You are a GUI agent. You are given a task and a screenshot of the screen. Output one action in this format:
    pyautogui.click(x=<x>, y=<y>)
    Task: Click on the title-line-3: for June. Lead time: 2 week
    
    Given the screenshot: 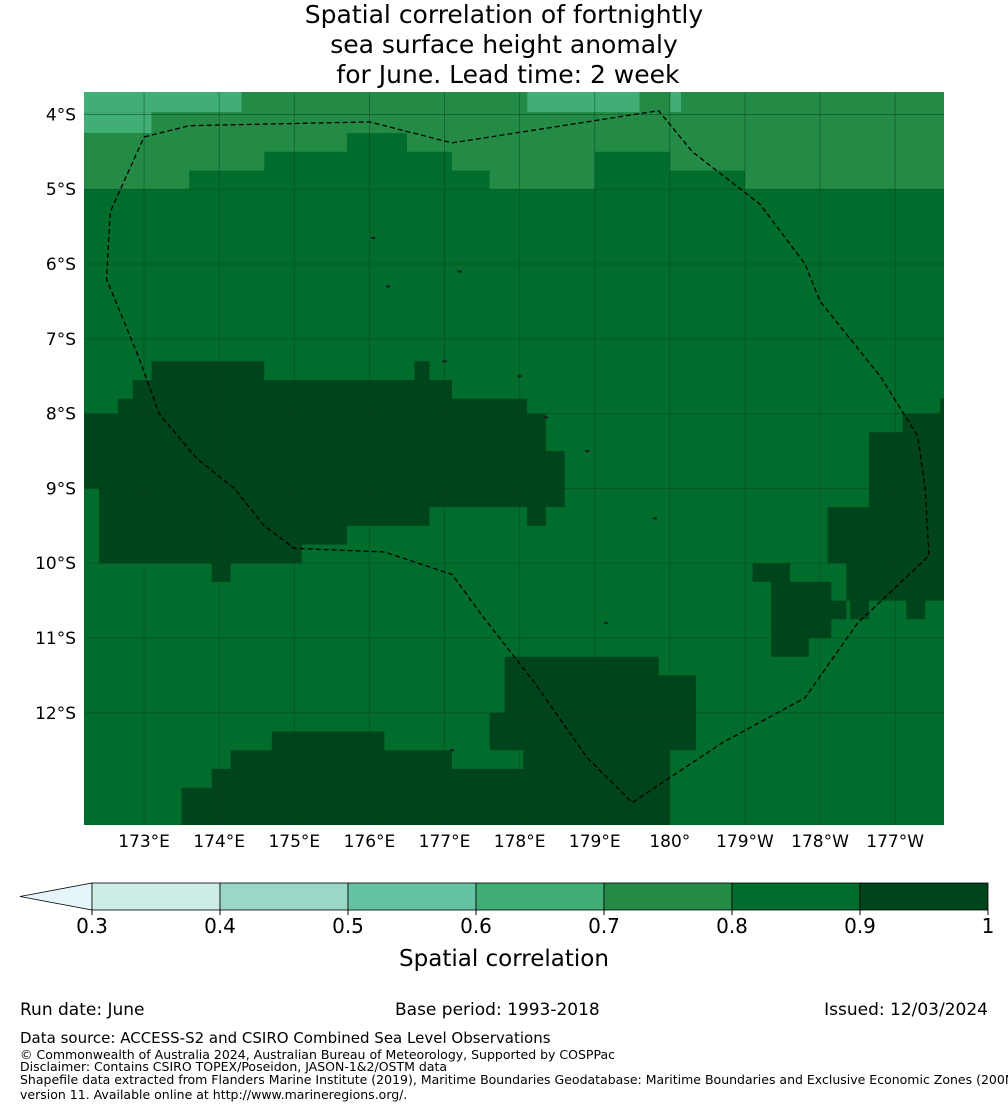 What is the action you would take?
    pyautogui.click(x=504, y=74)
    